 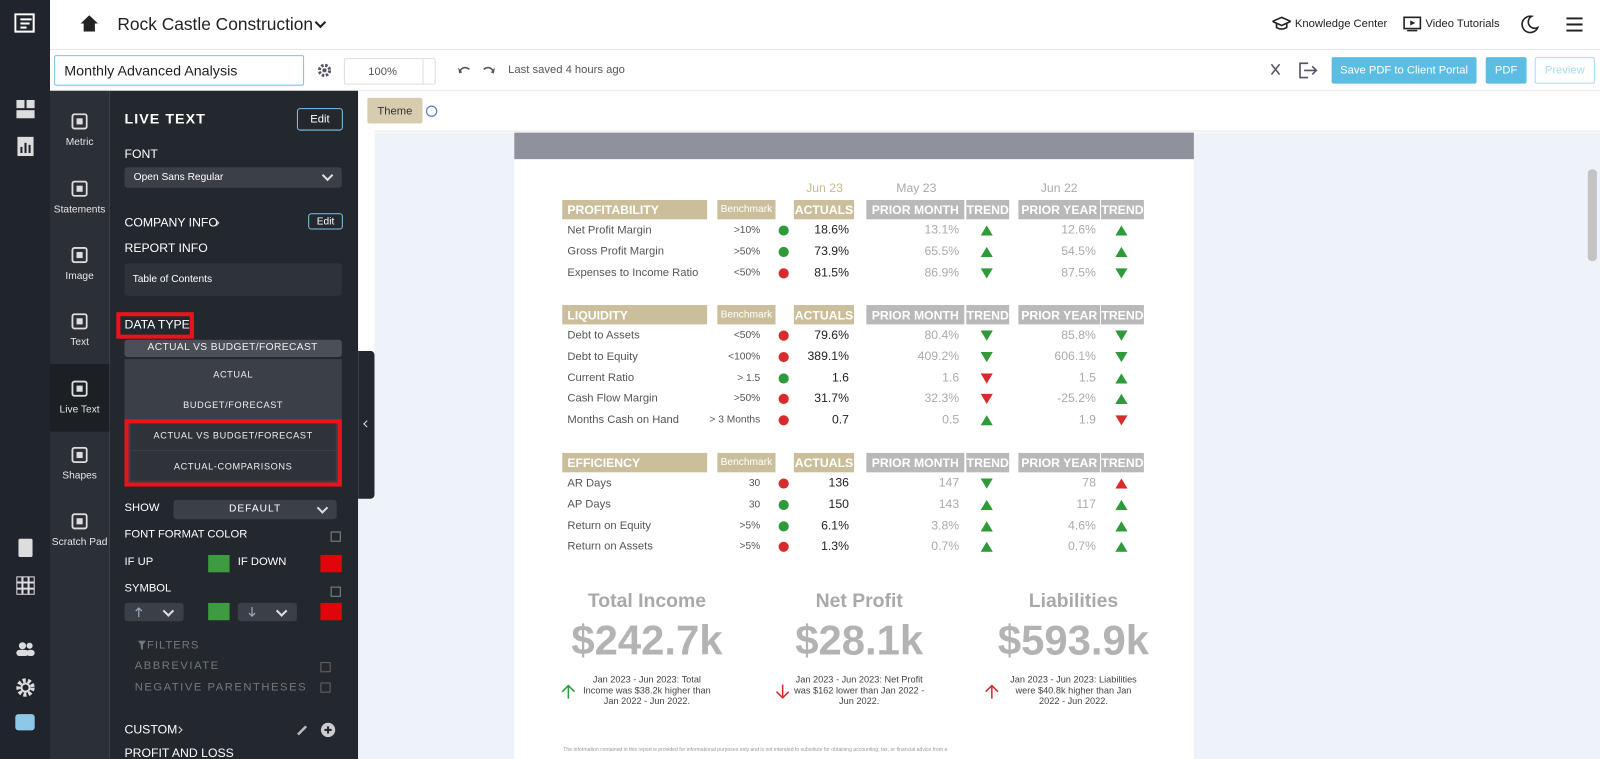 What do you see at coordinates (1574, 24) in the screenshot?
I see `menu-icon` at bounding box center [1574, 24].